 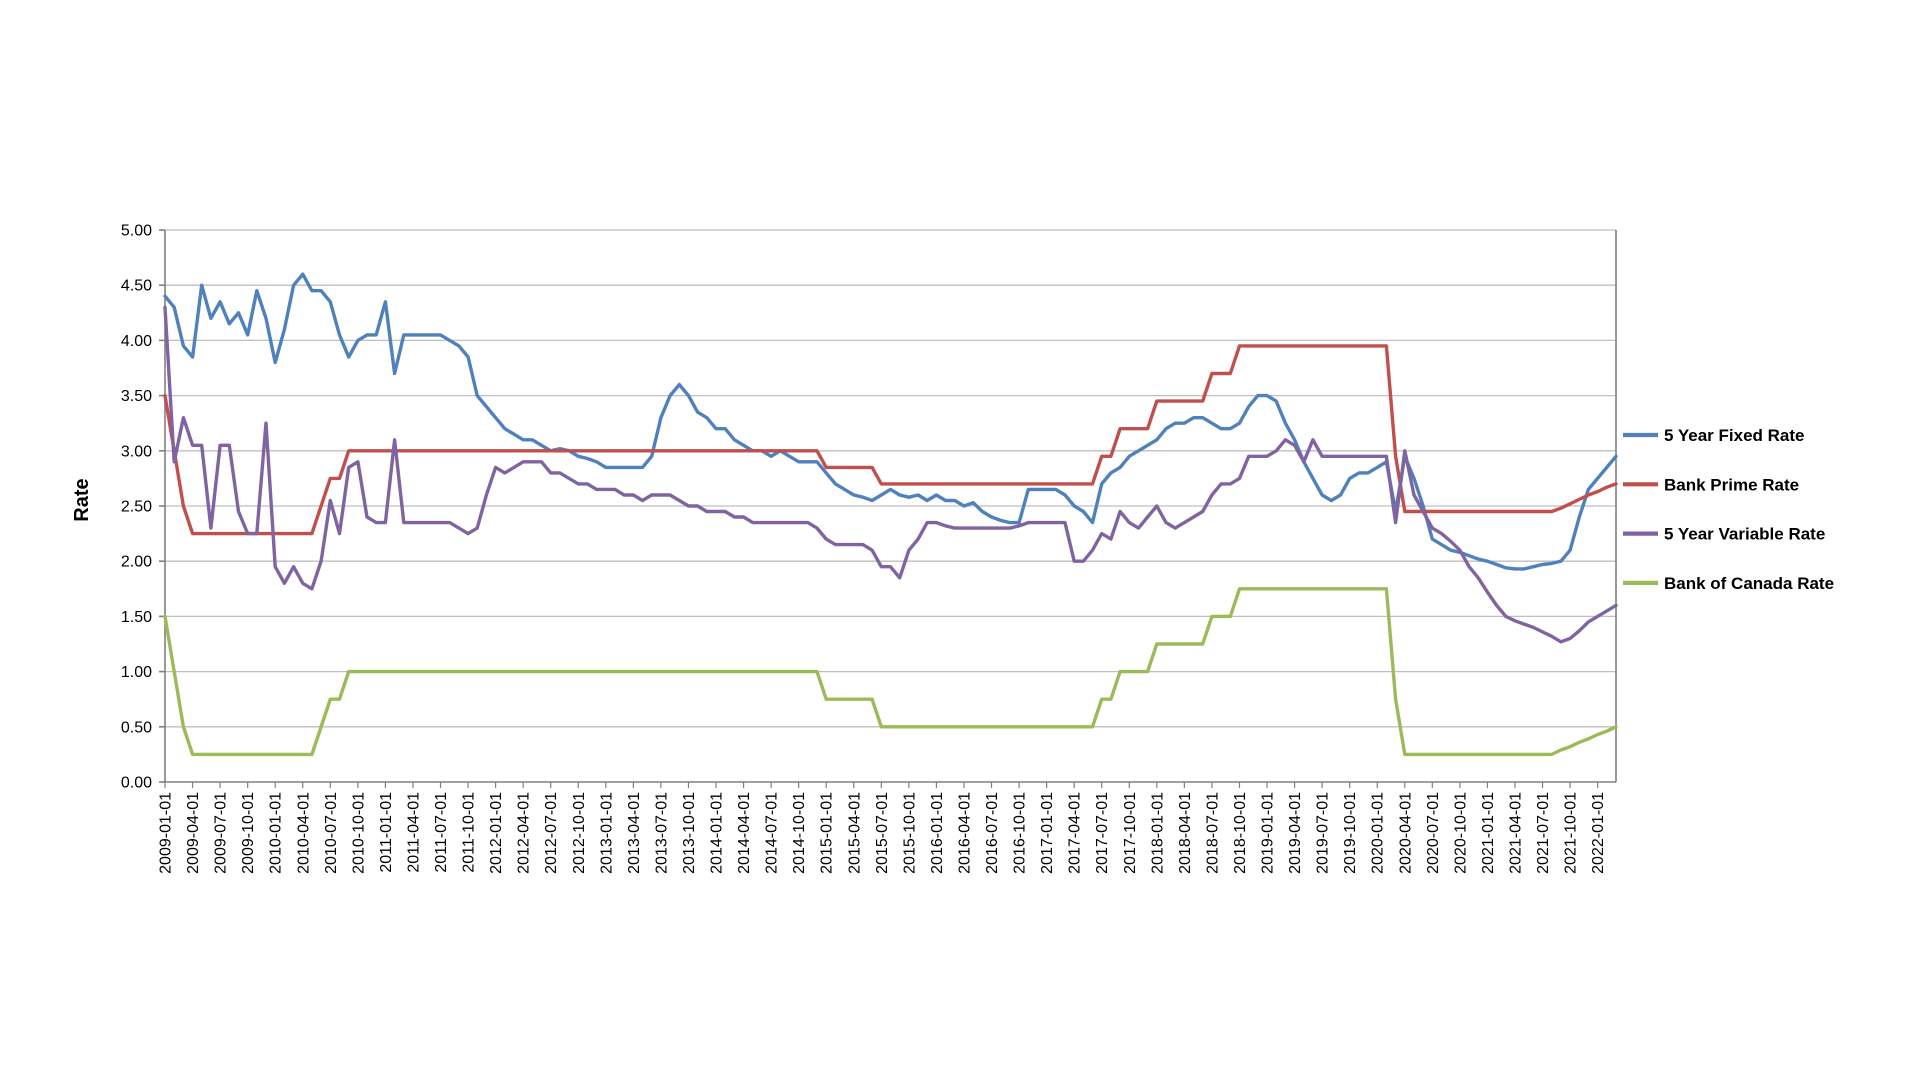 I want to click on legend-label-5-year-fixed-rate: 5 Year Fixed Rate, so click(x=1734, y=435).